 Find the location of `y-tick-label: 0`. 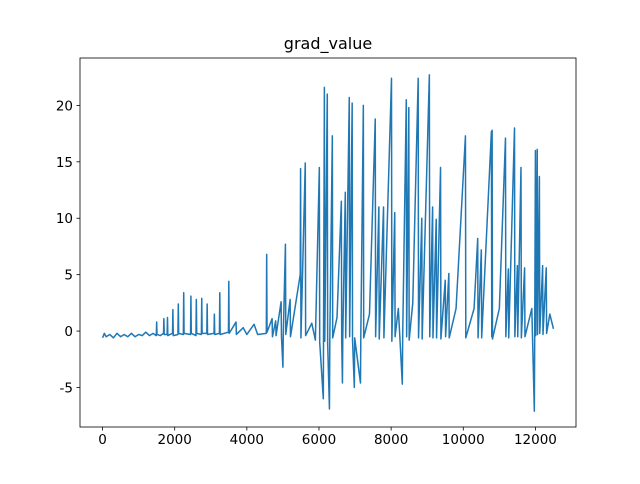

y-tick-label: 0 is located at coordinates (68, 332).